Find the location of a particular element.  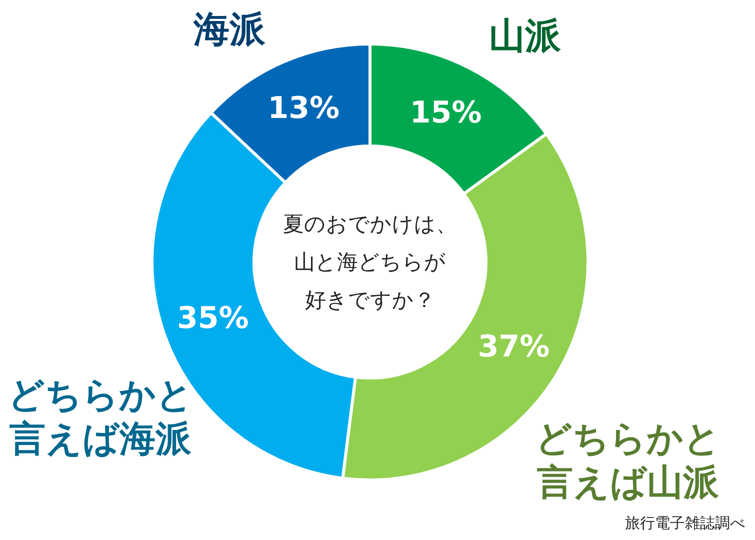

slice-label: どちらかと言えば海派 is located at coordinates (100, 417).